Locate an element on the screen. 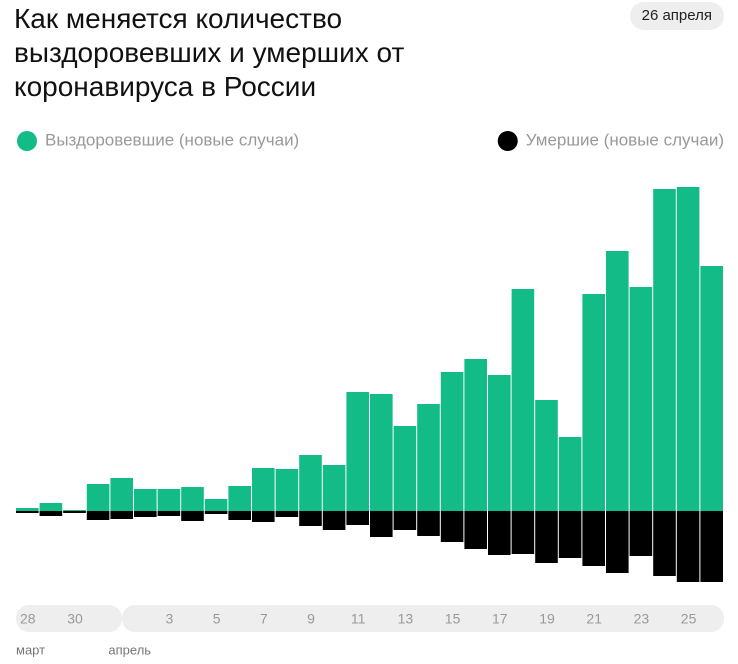 The height and width of the screenshot is (664, 738). x-tick-label: 23 is located at coordinates (642, 619).